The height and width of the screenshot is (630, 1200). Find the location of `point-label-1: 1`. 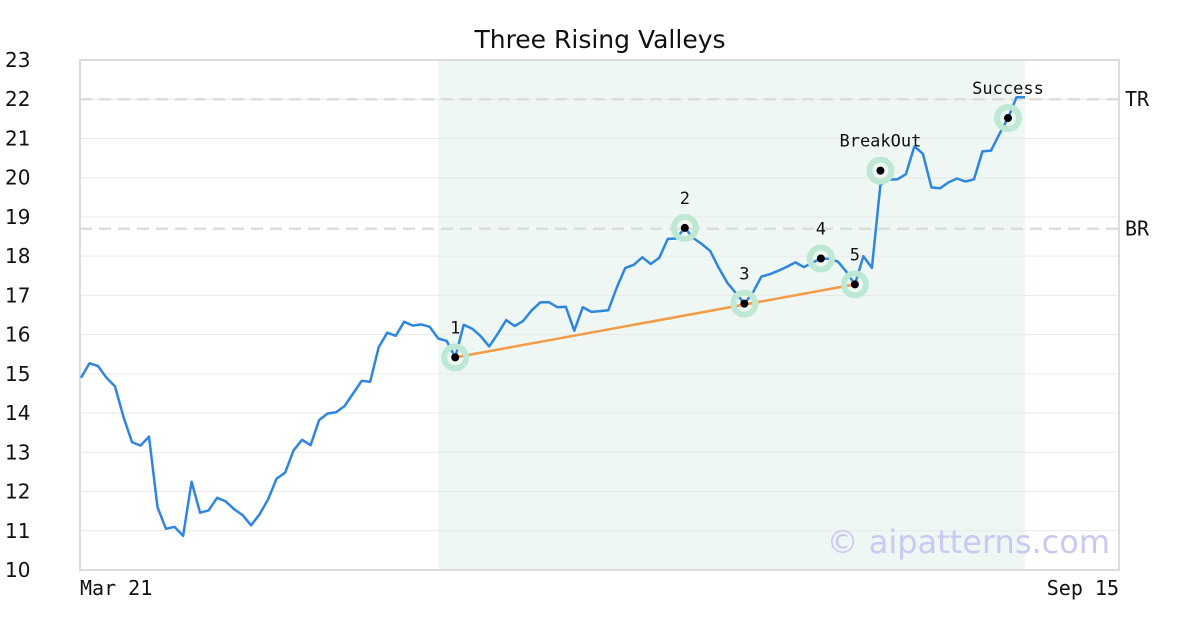

point-label-1: 1 is located at coordinates (455, 328).